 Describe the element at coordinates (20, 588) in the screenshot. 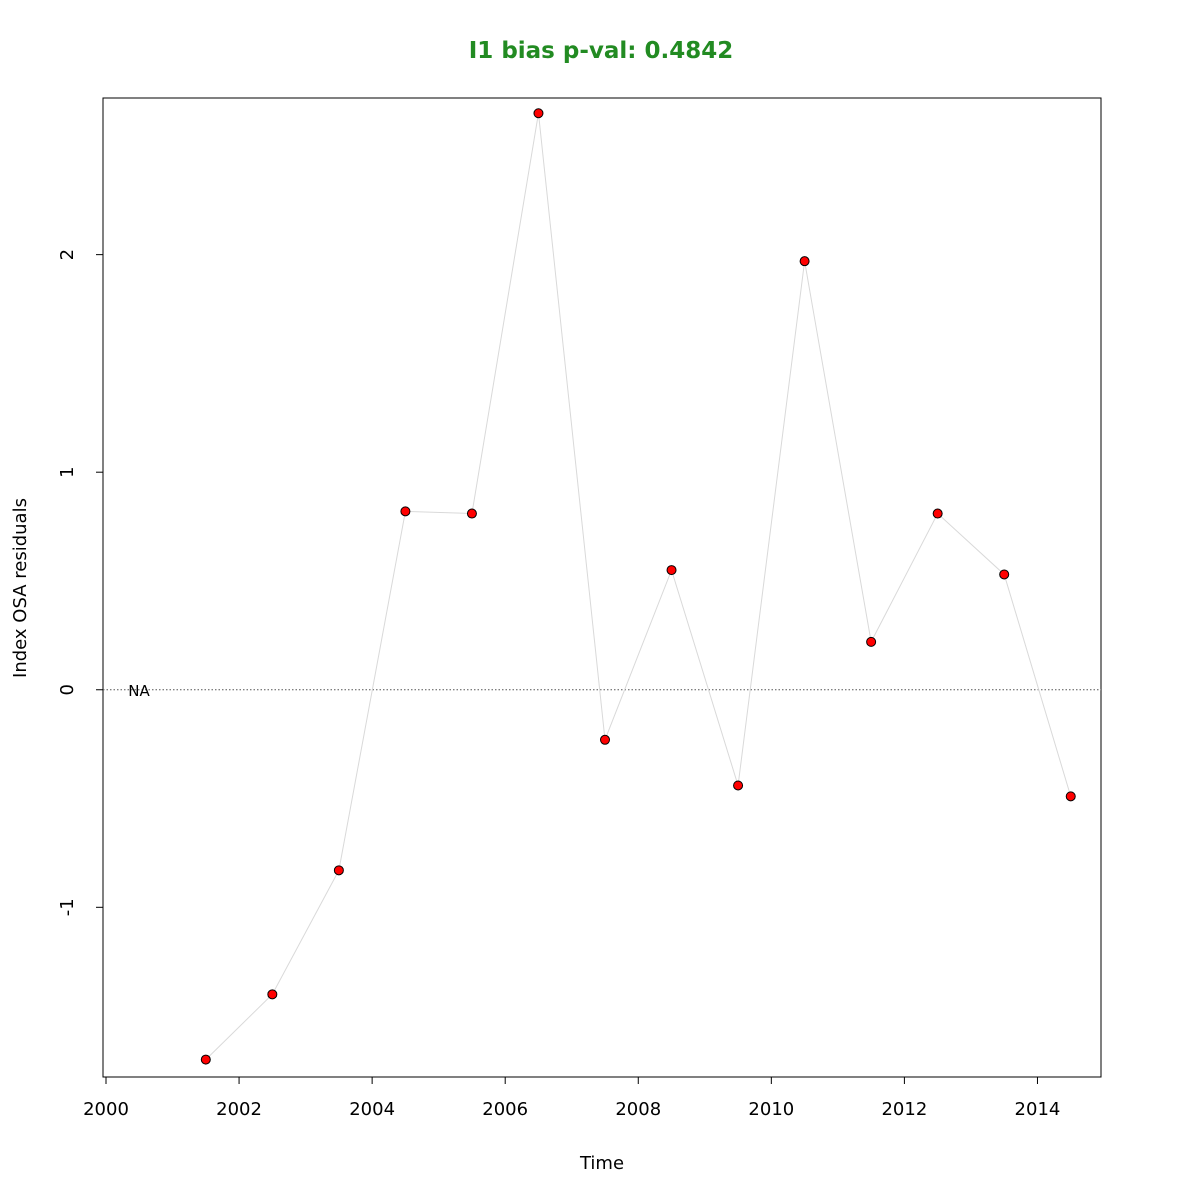

I see `y-axis-label: Index OSA residuals` at that location.